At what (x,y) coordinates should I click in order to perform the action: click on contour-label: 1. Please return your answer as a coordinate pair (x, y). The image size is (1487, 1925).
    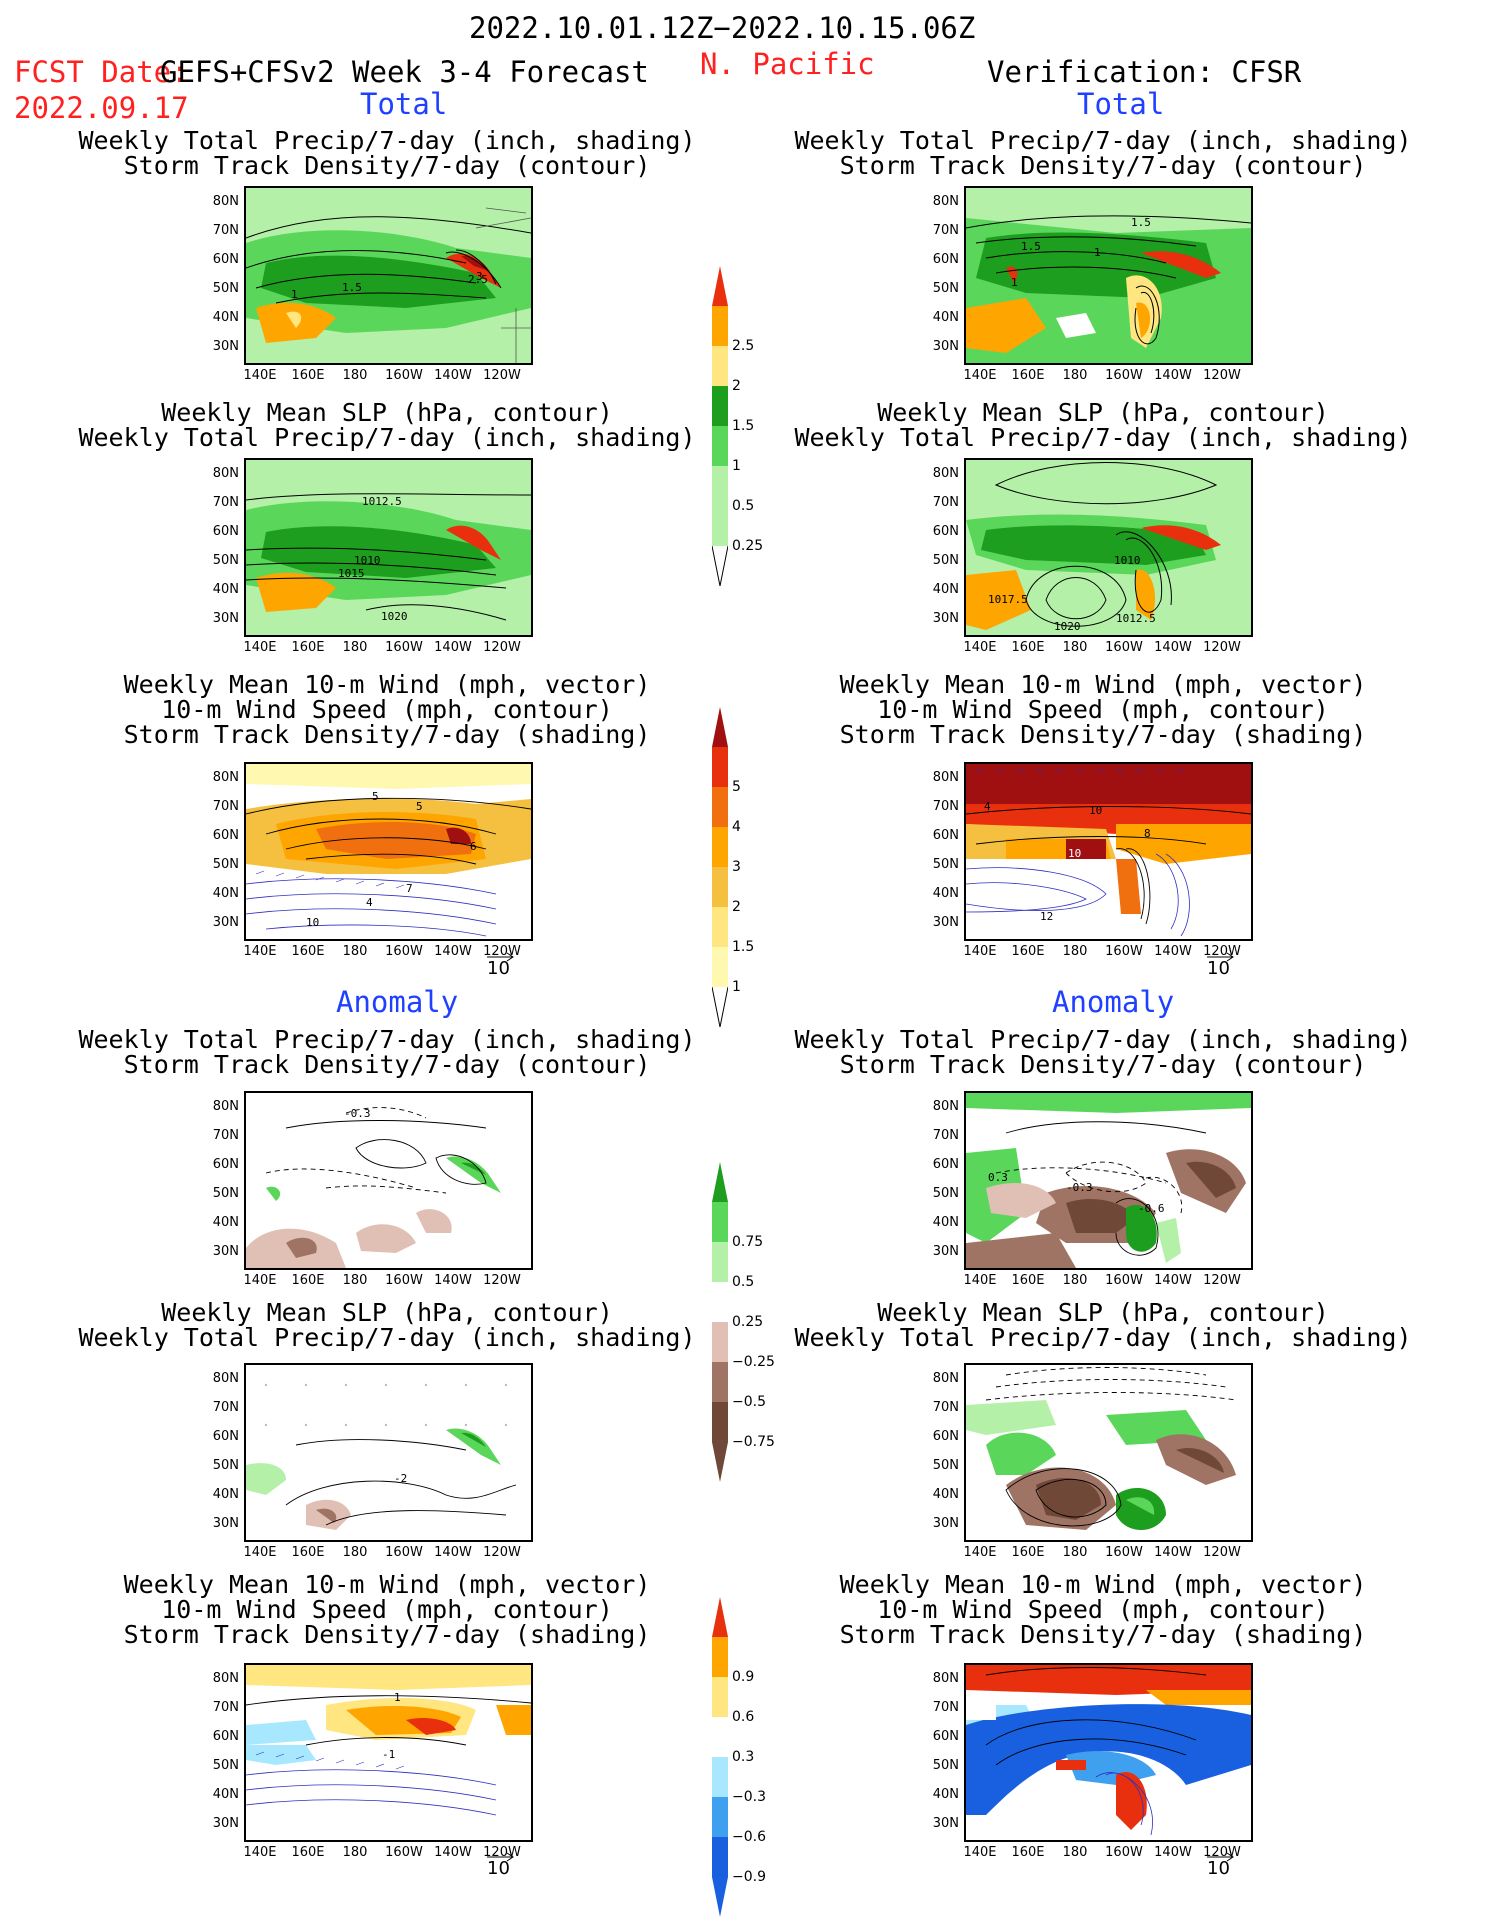
    Looking at the image, I should click on (397, 1697).